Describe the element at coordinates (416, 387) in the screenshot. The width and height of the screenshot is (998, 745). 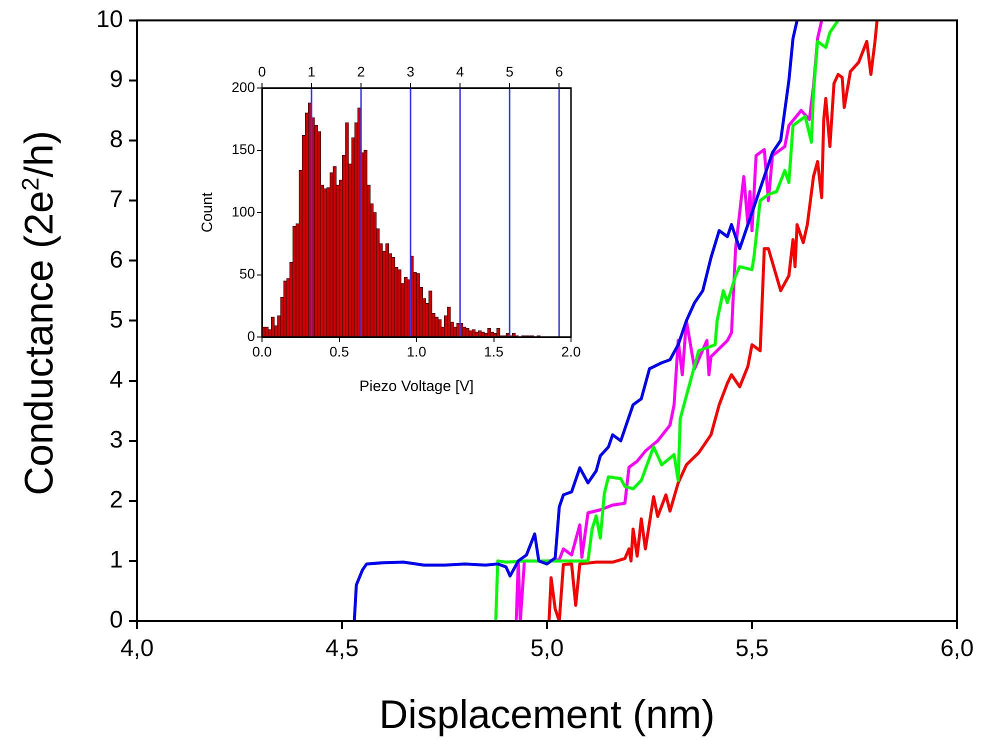
I see `x-axis-title: Piezo Voltage [V]` at that location.